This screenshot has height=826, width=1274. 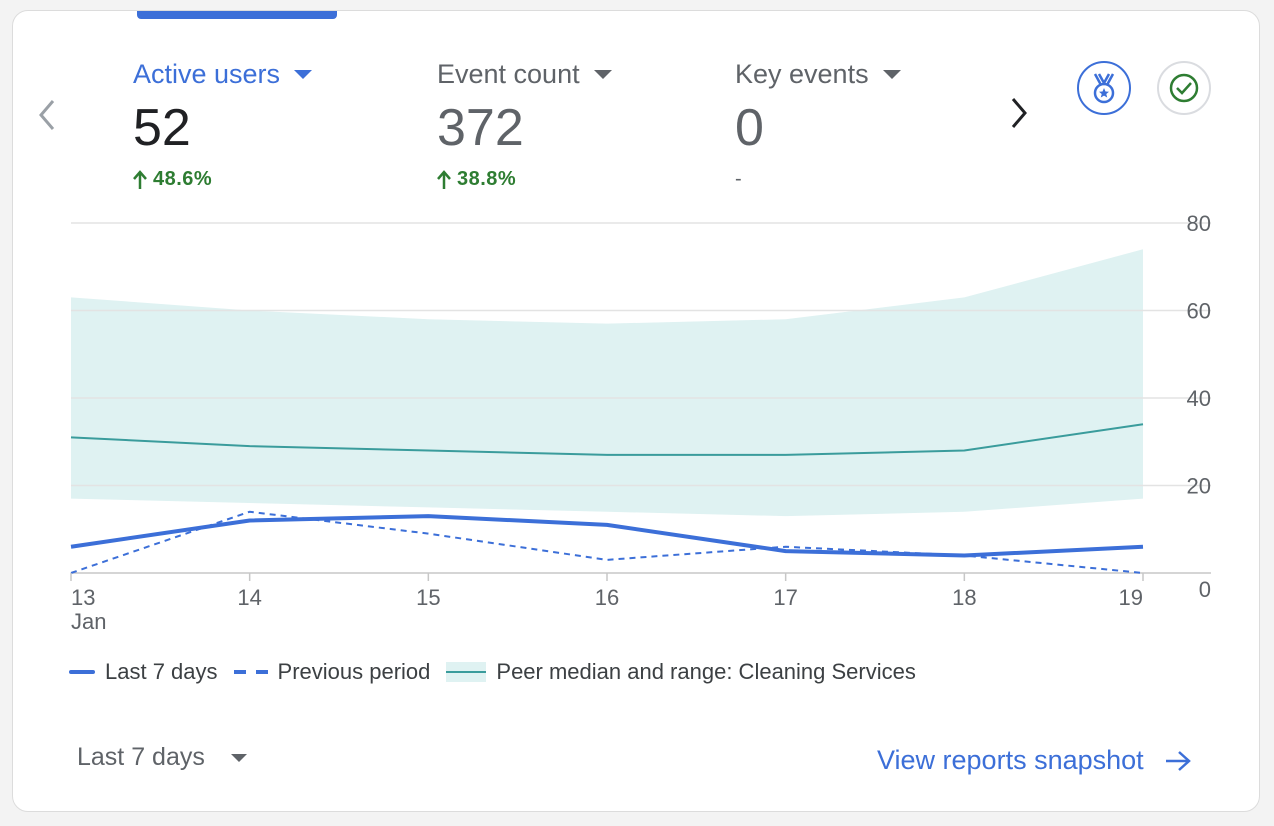 I want to click on y-tick-label: 20, so click(x=1199, y=486).